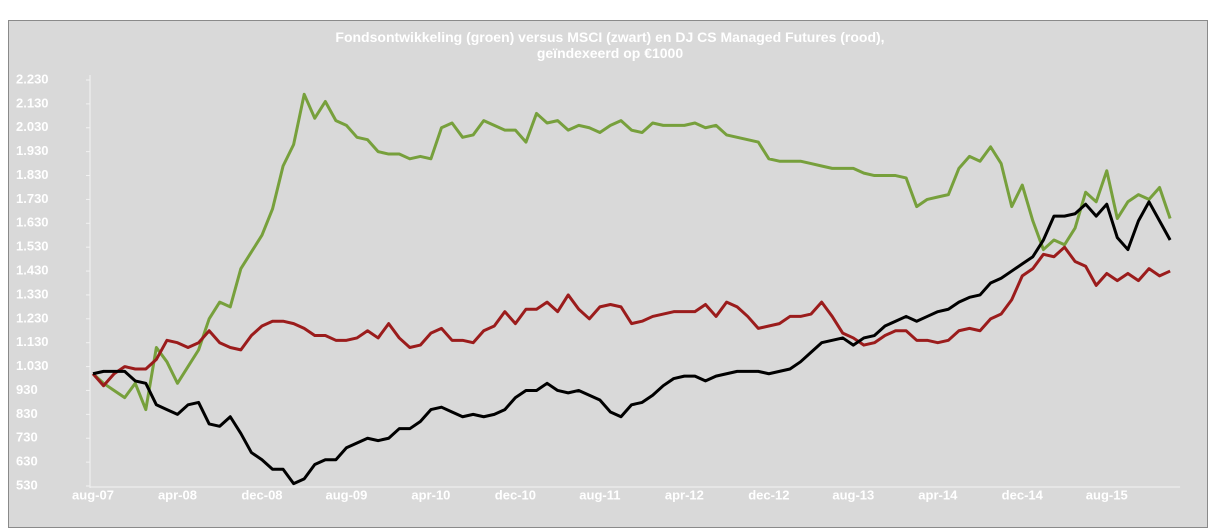 This screenshot has width=1215, height=531. Describe the element at coordinates (32, 341) in the screenshot. I see `y-tick-label: 1.130` at that location.